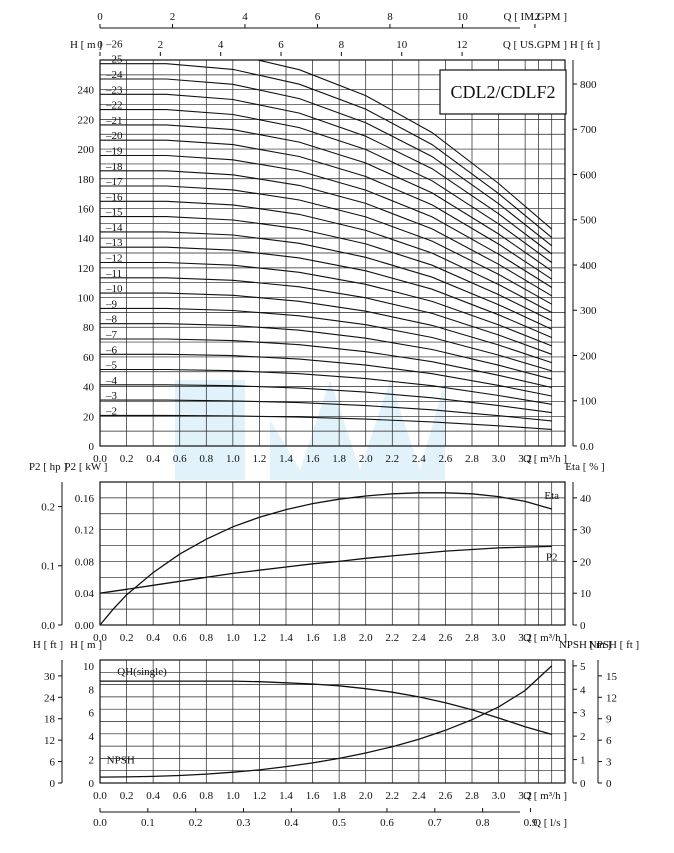  Describe the element at coordinates (48, 467) in the screenshot. I see `outer-axis-label: P2 [ hp ]` at that location.